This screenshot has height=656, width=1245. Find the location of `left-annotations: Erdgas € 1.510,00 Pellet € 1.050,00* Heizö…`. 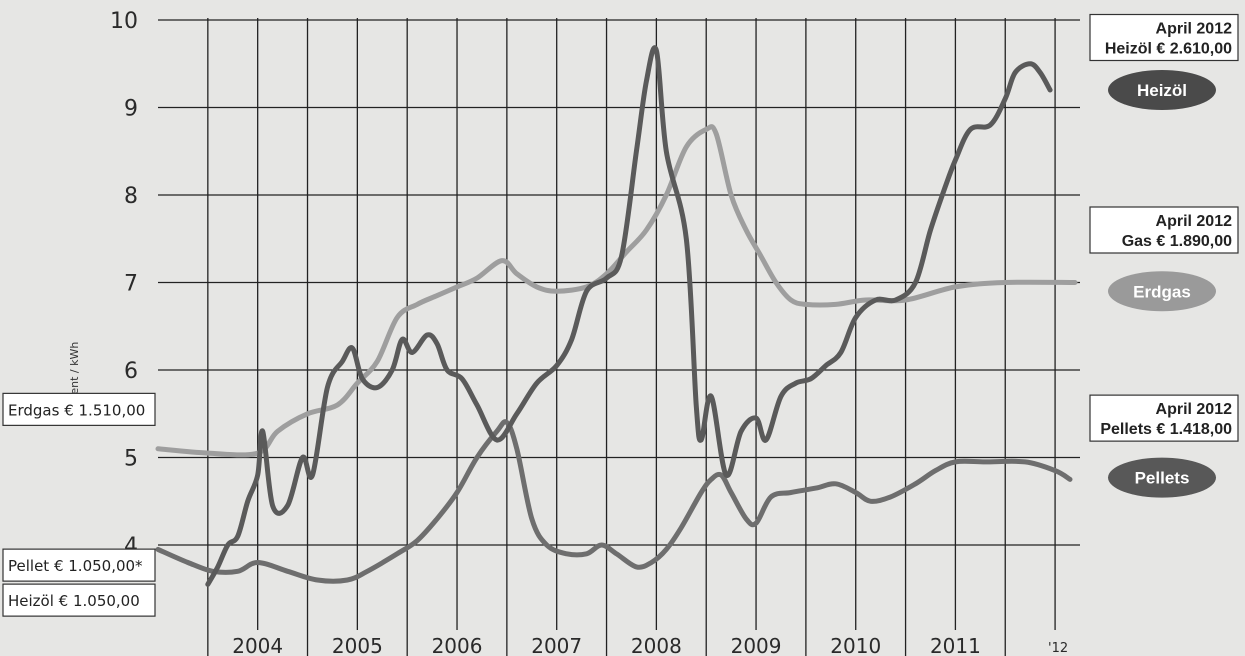

left-annotations: Erdgas € 1.510,00 Pellet € 1.050,00* Heizö… is located at coordinates (79, 504).